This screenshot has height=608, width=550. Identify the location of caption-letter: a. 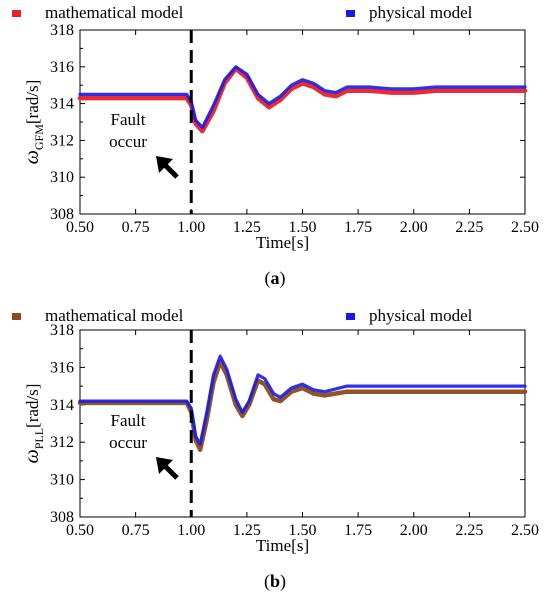
(275, 278).